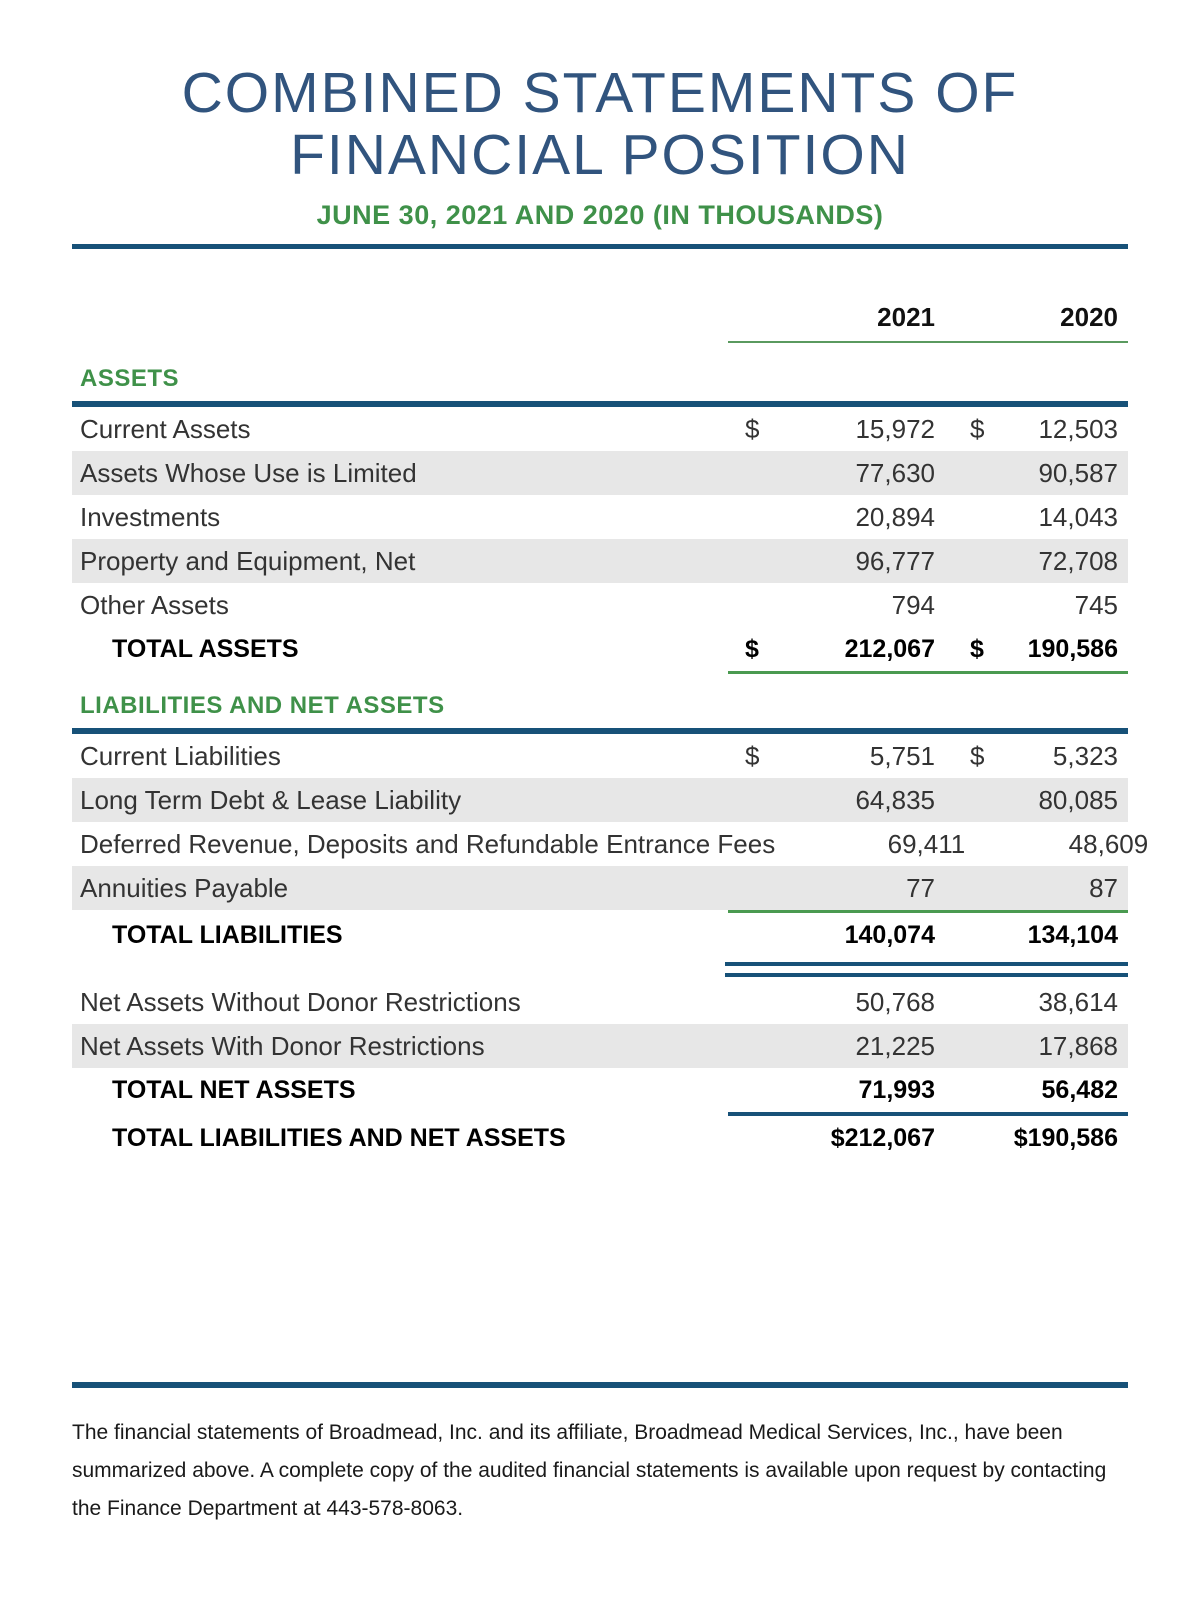 This screenshot has height=1615, width=1200. I want to click on table-row: Annuities Payable 77 87, so click(600, 888).